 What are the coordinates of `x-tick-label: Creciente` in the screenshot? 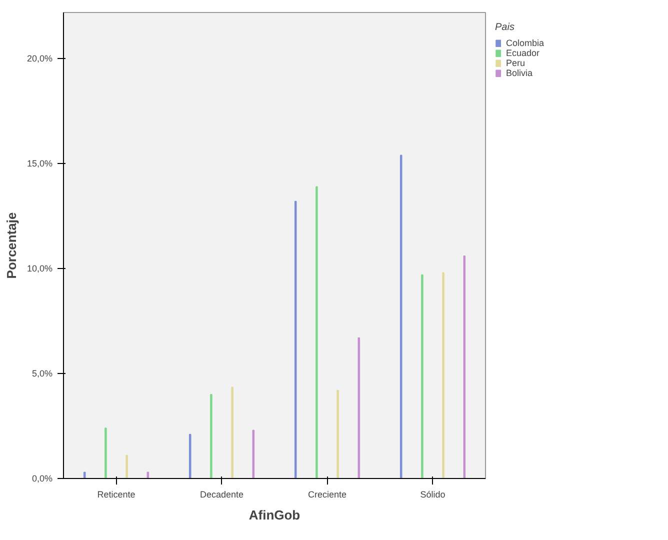 It's located at (327, 495).